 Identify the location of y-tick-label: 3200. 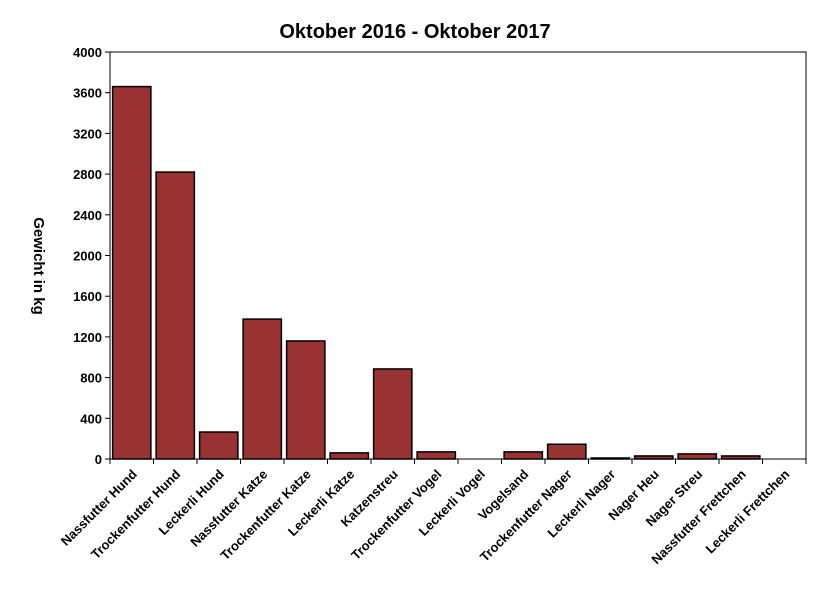
(87, 133).